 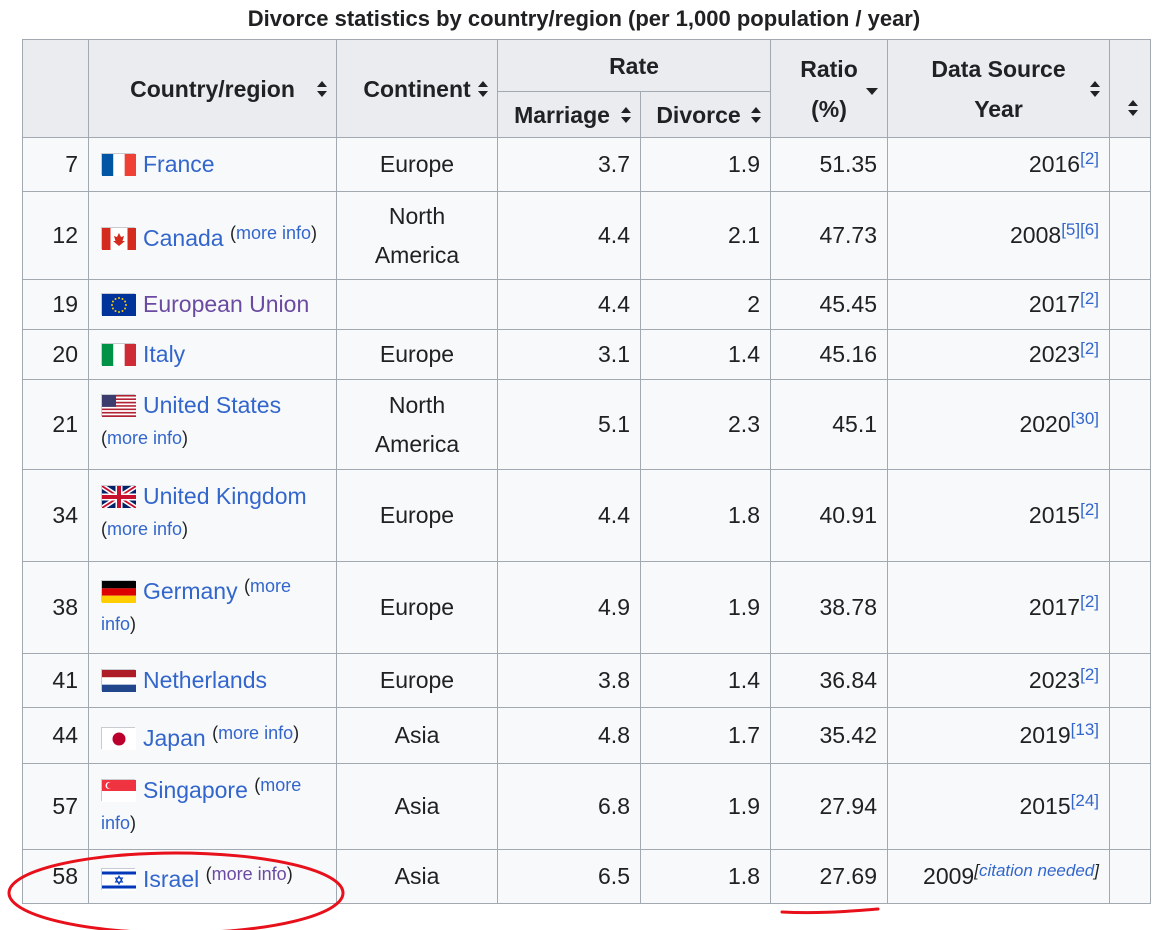 What do you see at coordinates (118, 738) in the screenshot?
I see `japan-flag-icon` at bounding box center [118, 738].